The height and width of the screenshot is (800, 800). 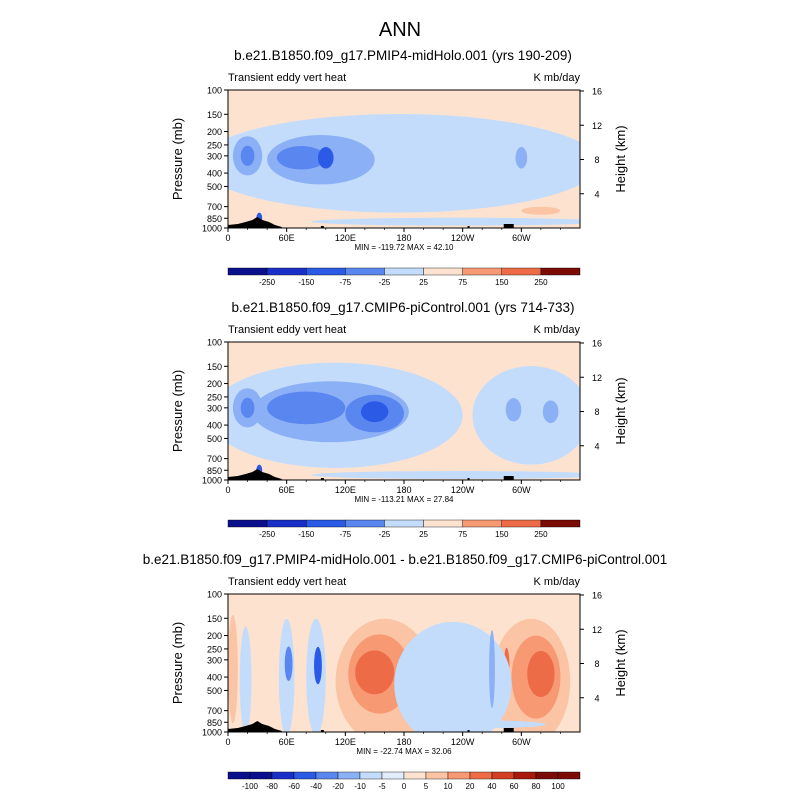 I want to click on ytick-right-label: 8, so click(x=596, y=160).